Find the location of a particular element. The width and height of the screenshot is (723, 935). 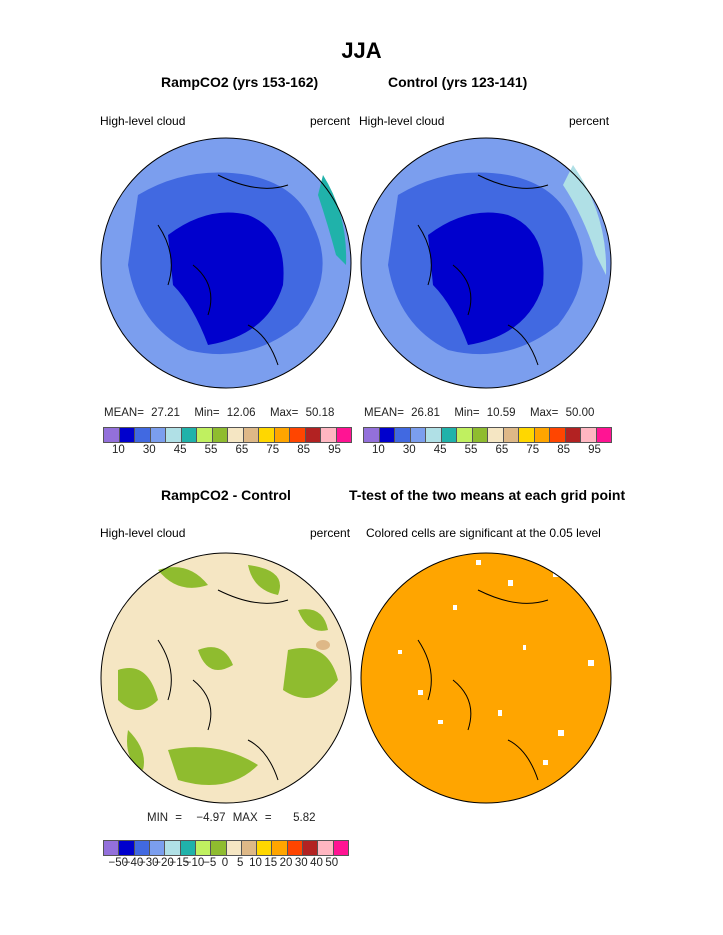

colorbar-tick-label: 5 is located at coordinates (240, 863).